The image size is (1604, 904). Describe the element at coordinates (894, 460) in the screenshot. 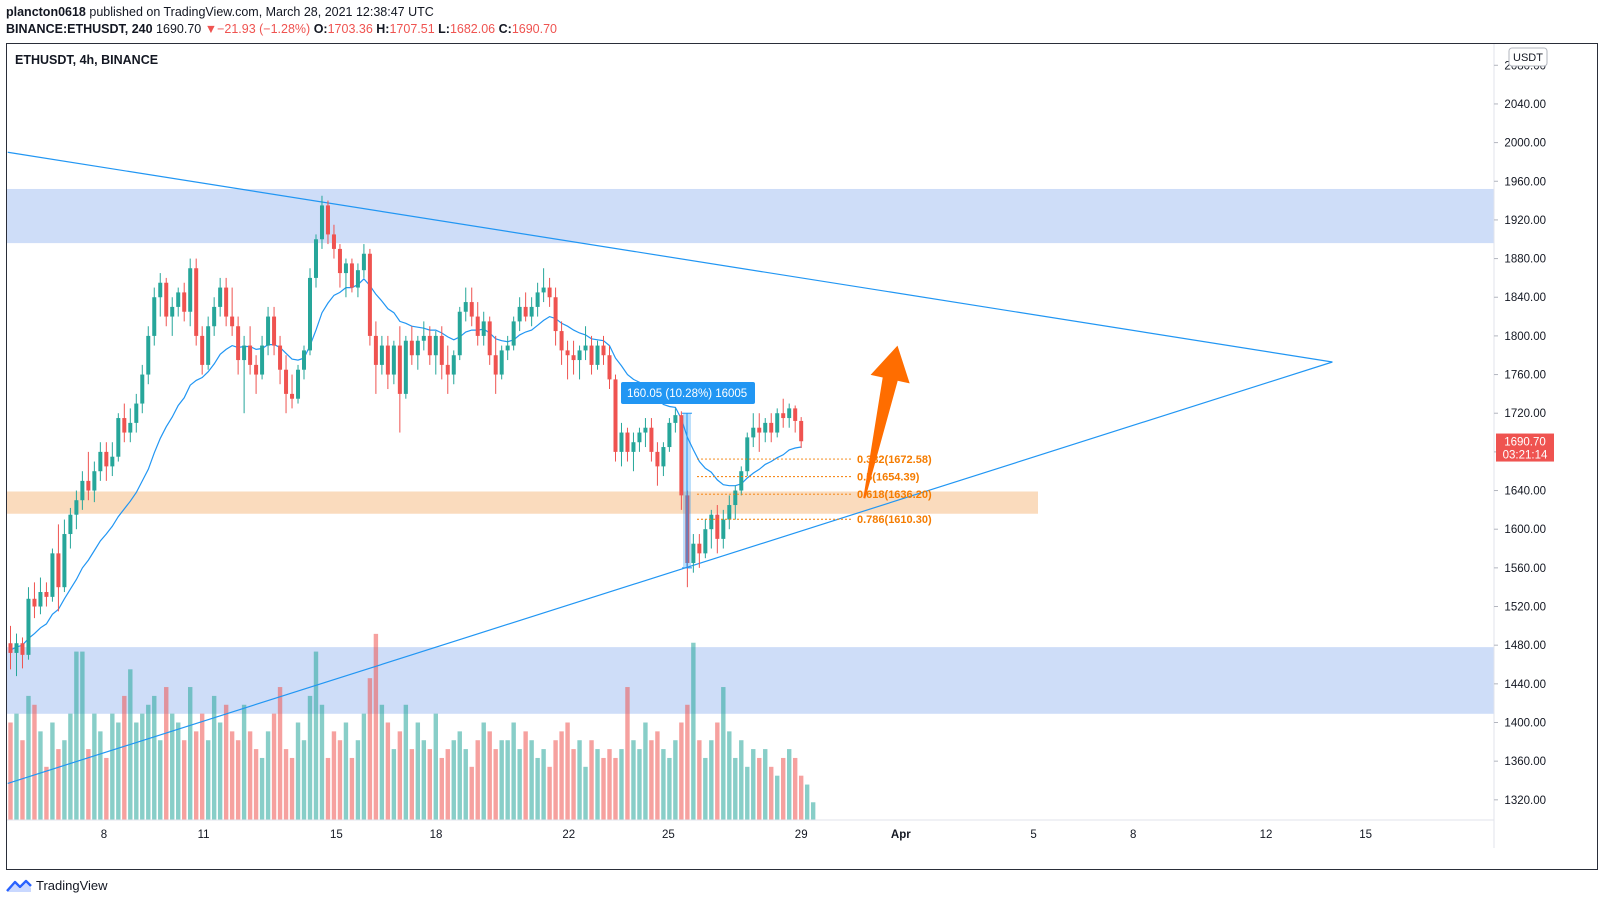

I see `fib-label: 0.382(1672.58)` at that location.